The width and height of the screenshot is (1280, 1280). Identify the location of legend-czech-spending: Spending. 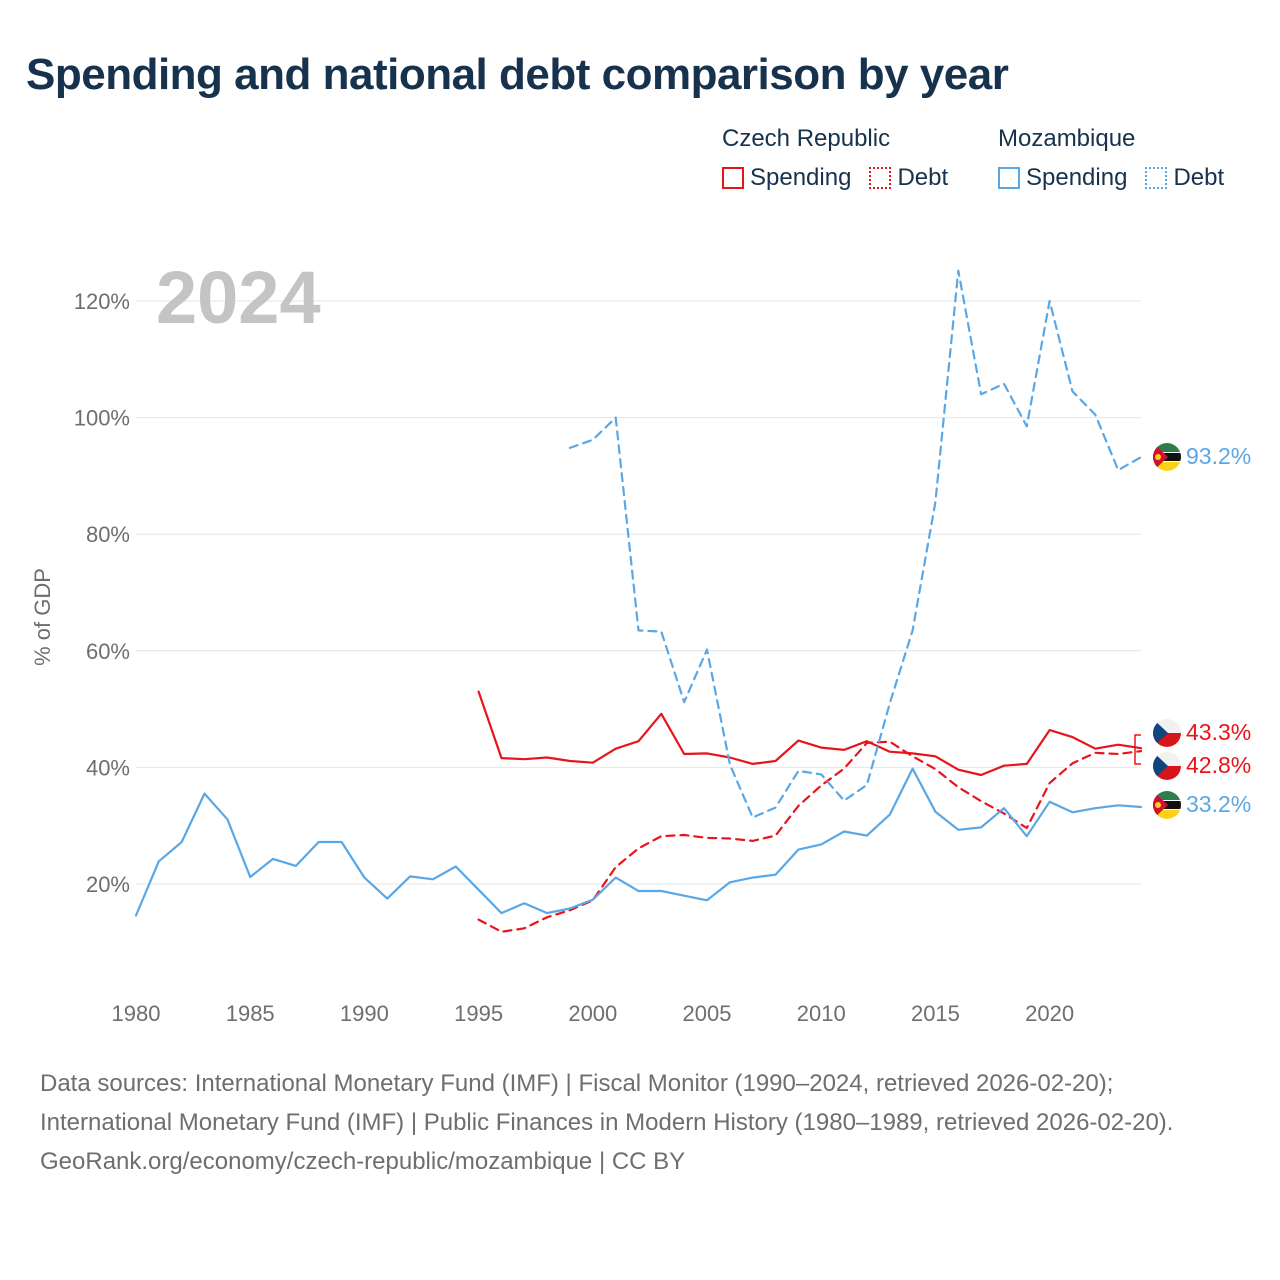
(786, 178).